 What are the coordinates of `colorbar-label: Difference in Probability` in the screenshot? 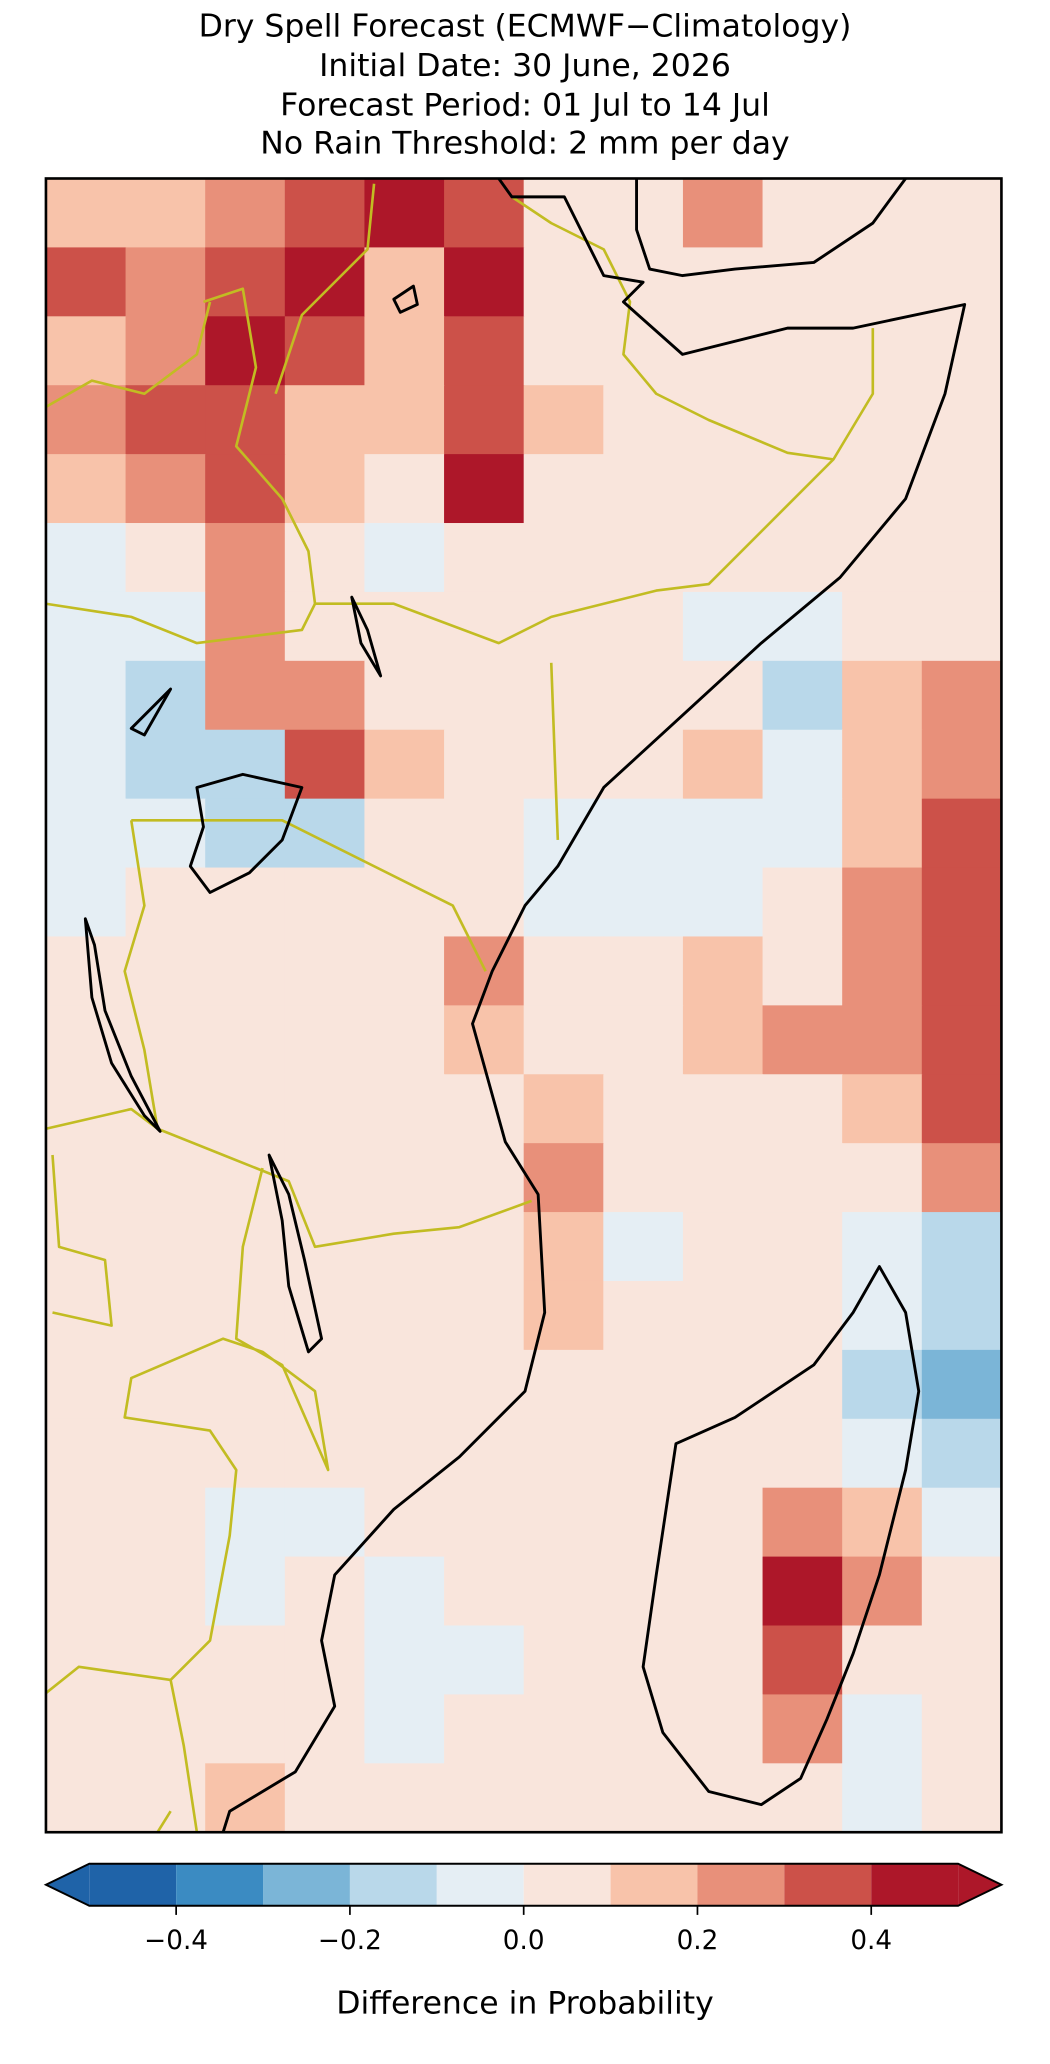 It's located at (524, 2003).